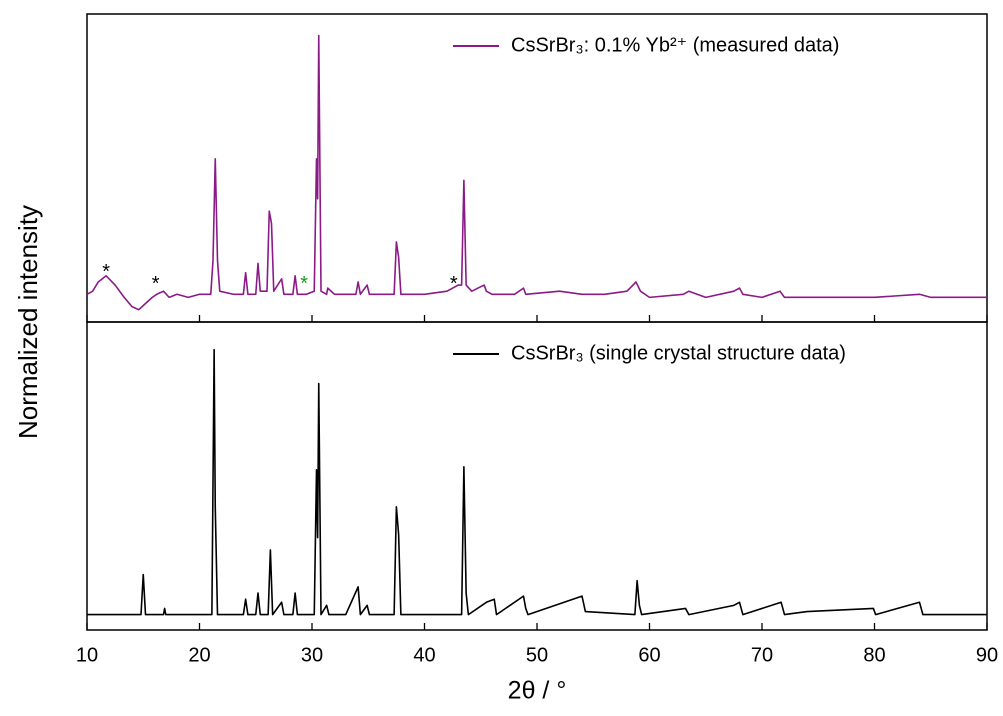 The height and width of the screenshot is (716, 1003). Describe the element at coordinates (199, 655) in the screenshot. I see `x-tick-label: 20` at that location.